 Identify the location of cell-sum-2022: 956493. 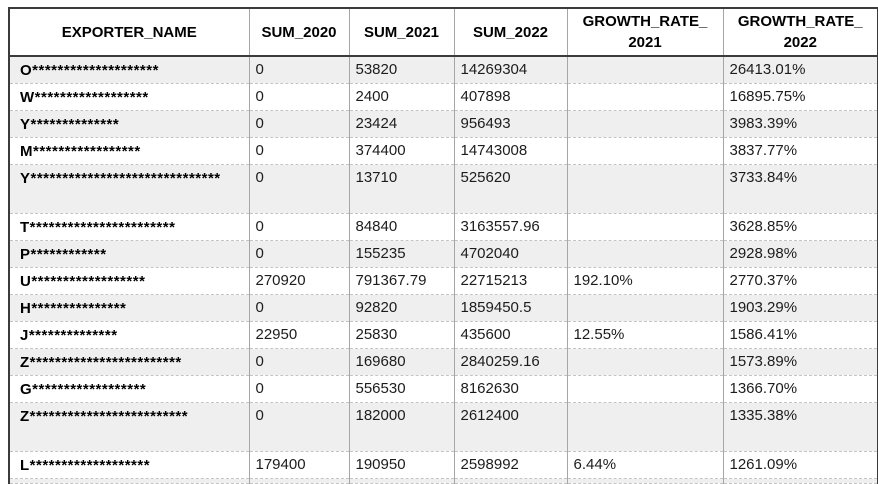
(511, 124).